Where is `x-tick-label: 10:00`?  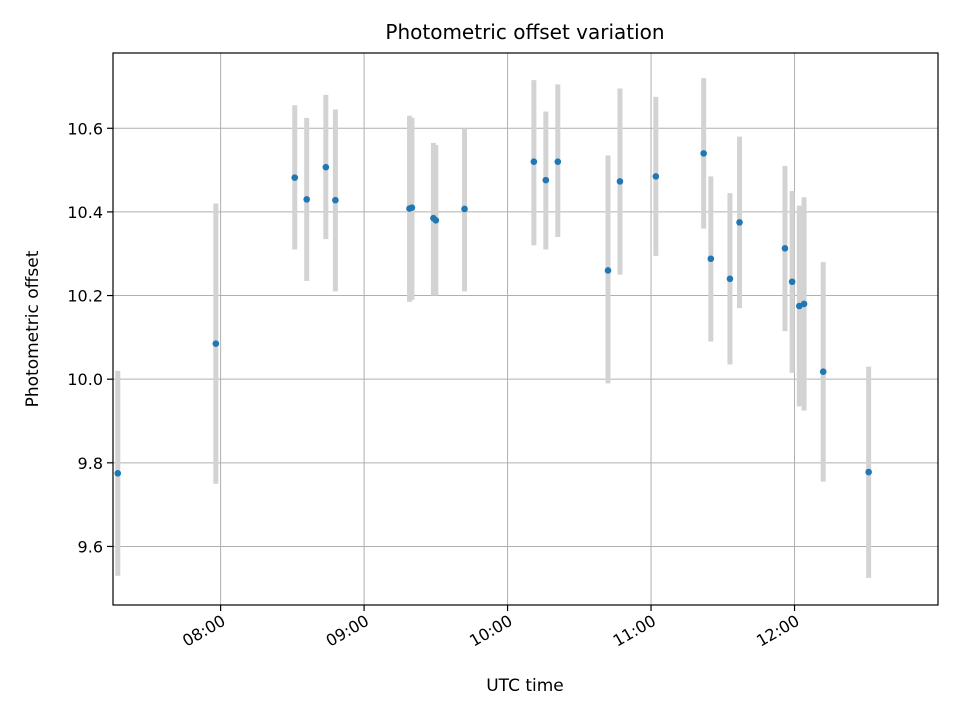 x-tick-label: 10:00 is located at coordinates (490, 631).